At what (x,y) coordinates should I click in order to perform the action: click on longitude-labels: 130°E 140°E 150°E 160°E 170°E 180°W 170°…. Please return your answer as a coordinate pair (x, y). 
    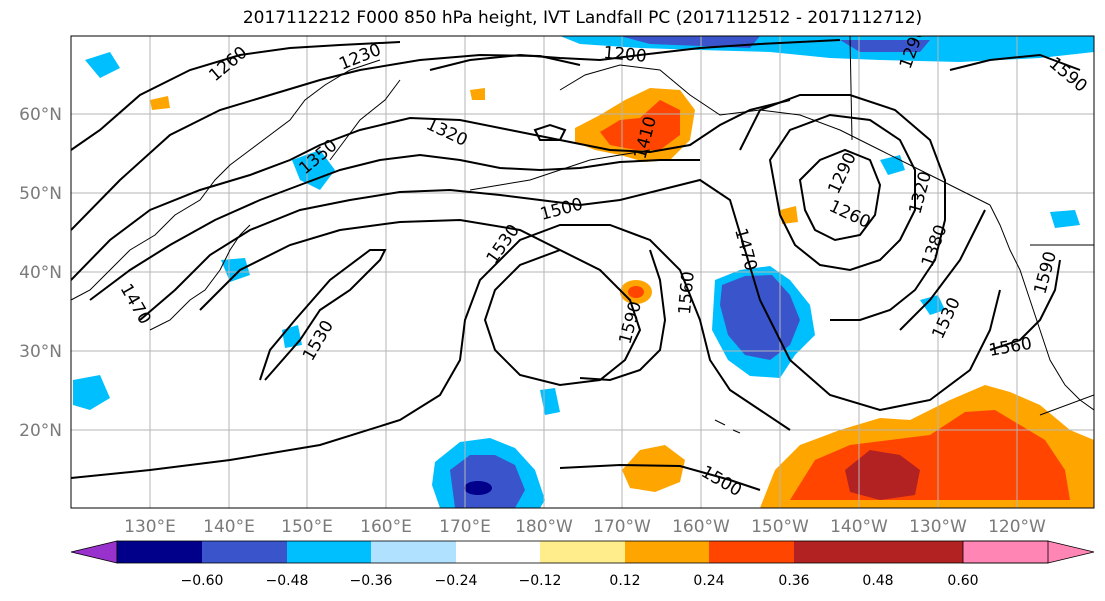
    Looking at the image, I should click on (585, 527).